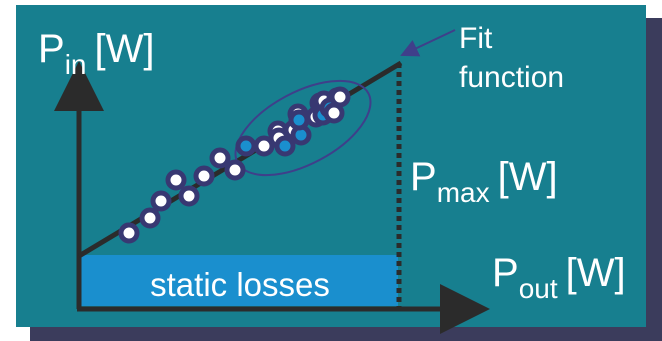  Describe the element at coordinates (559, 277) in the screenshot. I see `p-out-label: Pout [W]` at that location.